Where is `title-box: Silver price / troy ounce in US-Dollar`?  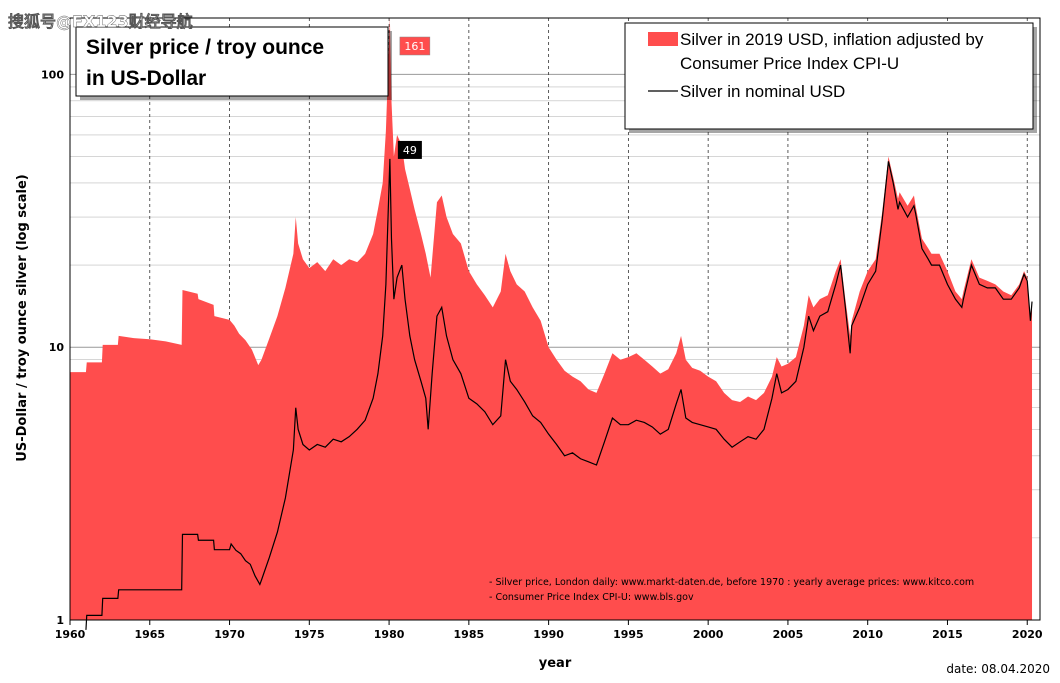
title-box: Silver price / troy ounce in US-Dollar is located at coordinates (233, 63).